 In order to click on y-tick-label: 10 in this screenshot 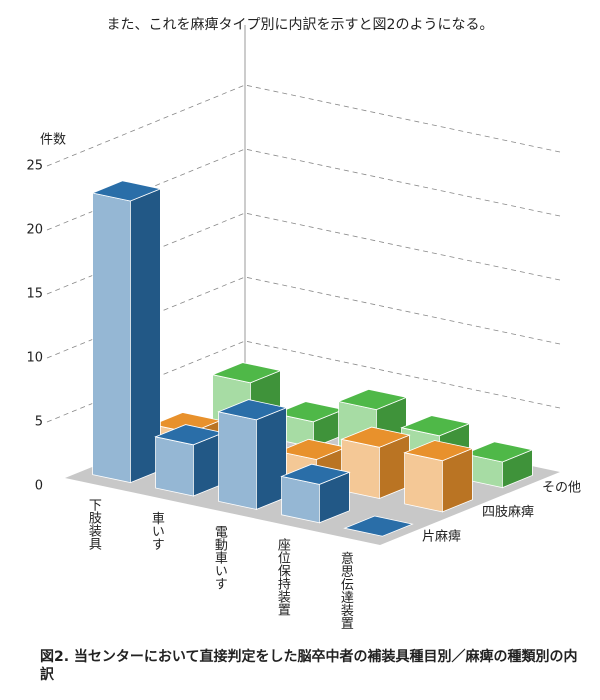, I will do `click(34, 358)`.